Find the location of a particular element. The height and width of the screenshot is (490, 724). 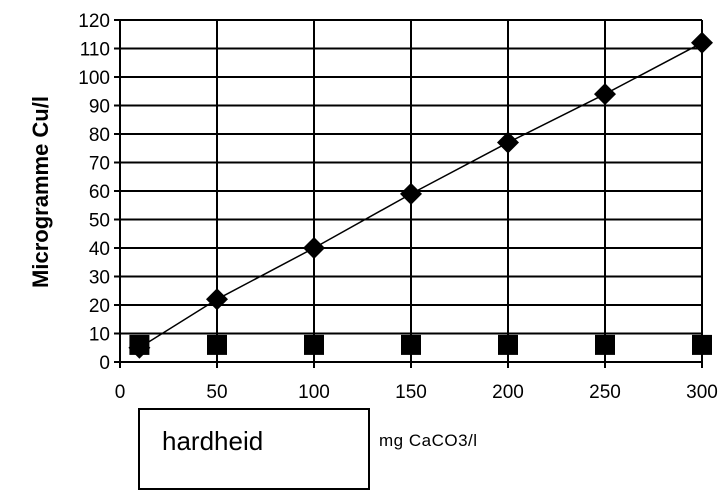

y-tick-label: 120 is located at coordinates (94, 21).